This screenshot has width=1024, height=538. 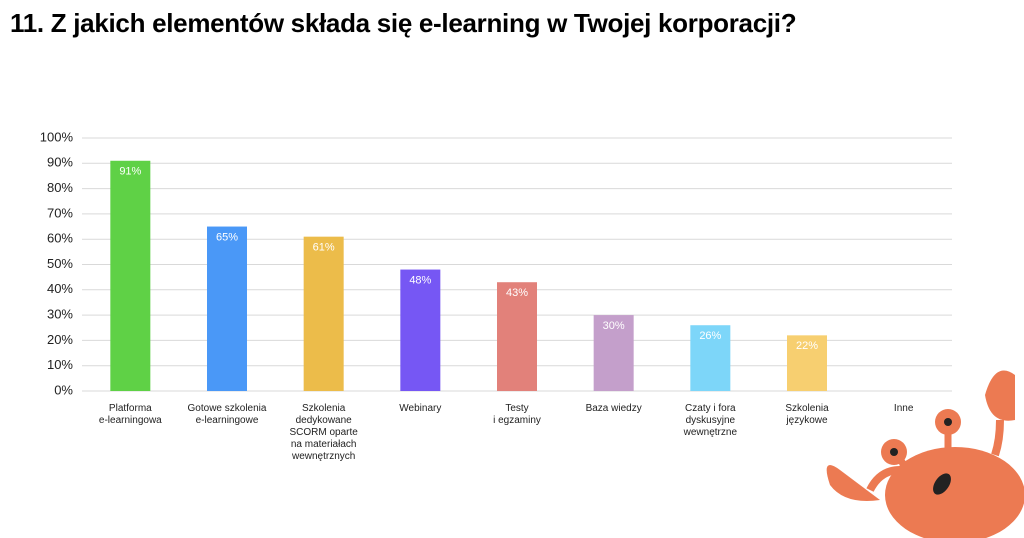 What do you see at coordinates (60, 162) in the screenshot?
I see `y-tick-label: 90%` at bounding box center [60, 162].